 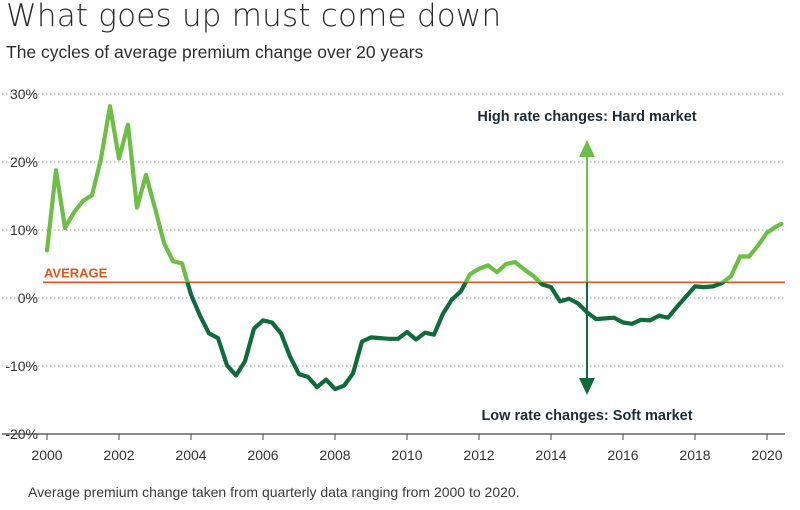 I want to click on y-tick-label: 0%, so click(x=28, y=298).